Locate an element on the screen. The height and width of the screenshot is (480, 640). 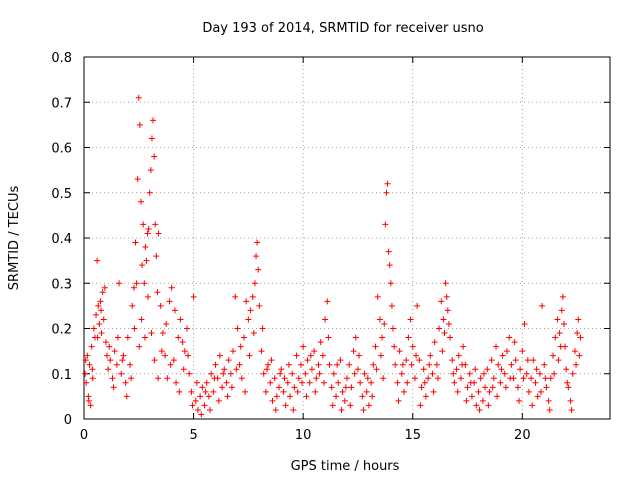
y-tick-label: 0.6 is located at coordinates (61, 149).